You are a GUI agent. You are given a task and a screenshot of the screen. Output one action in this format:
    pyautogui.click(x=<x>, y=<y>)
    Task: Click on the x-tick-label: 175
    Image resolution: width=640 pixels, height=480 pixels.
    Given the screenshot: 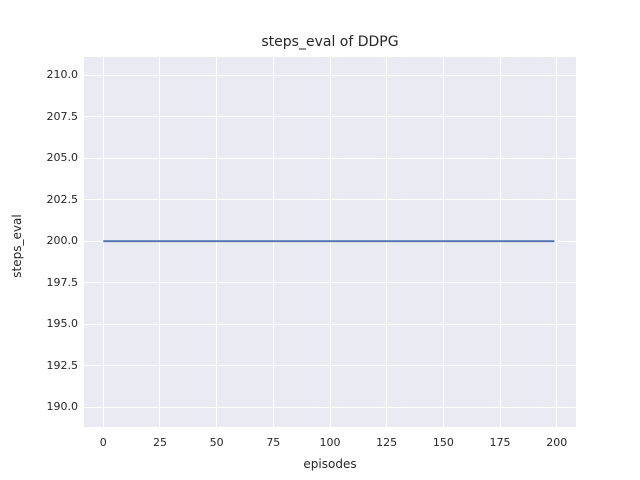 What is the action you would take?
    pyautogui.click(x=500, y=442)
    